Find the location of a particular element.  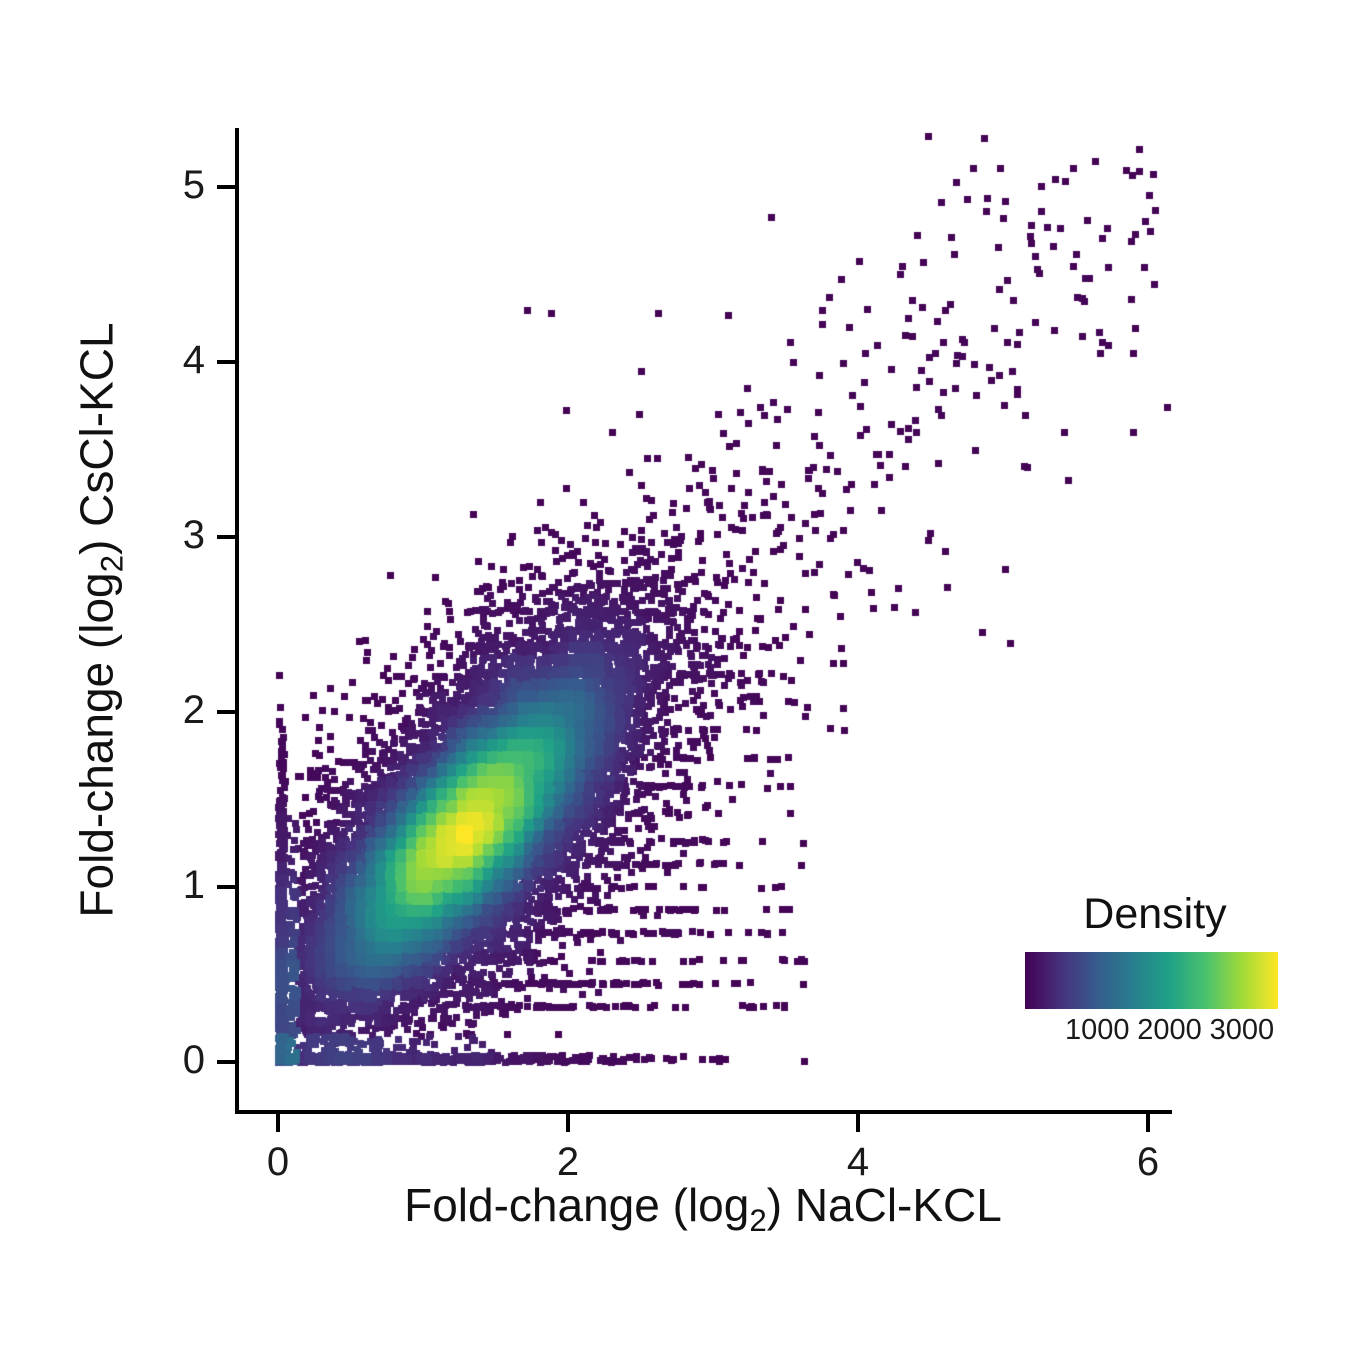

y-tick-label: 0 is located at coordinates (193, 1060).